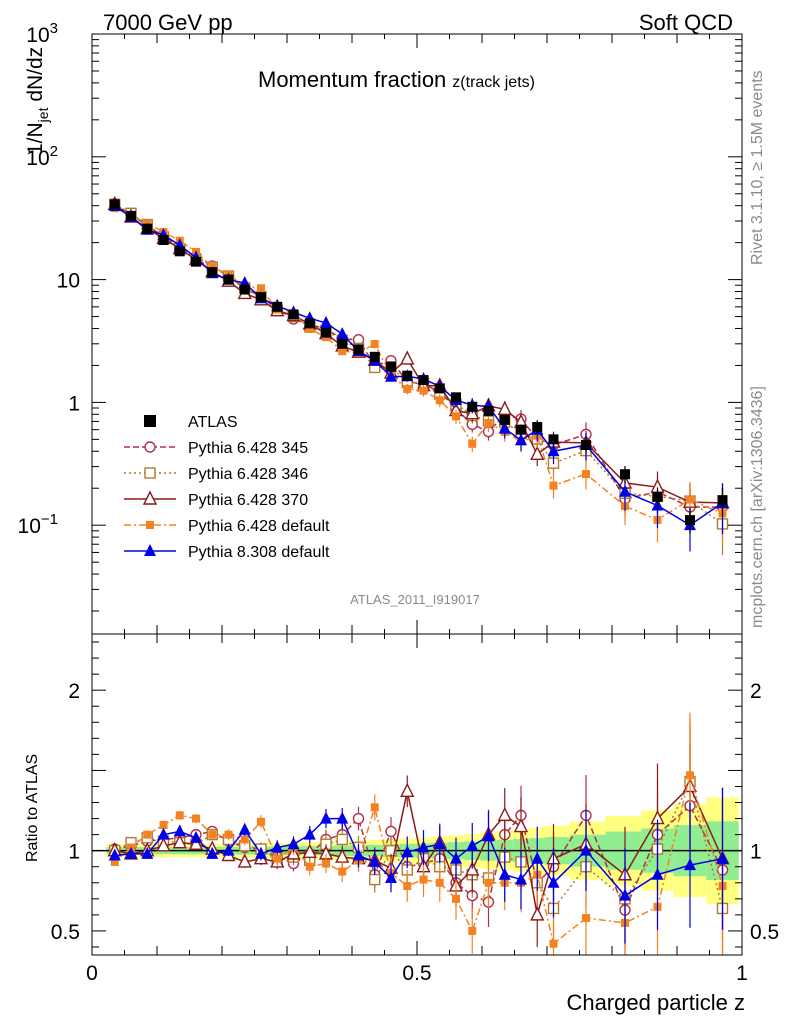 Image resolution: width=786 pixels, height=1024 pixels. I want to click on ratio-y-tick-label-right: 0.5, so click(764, 932).